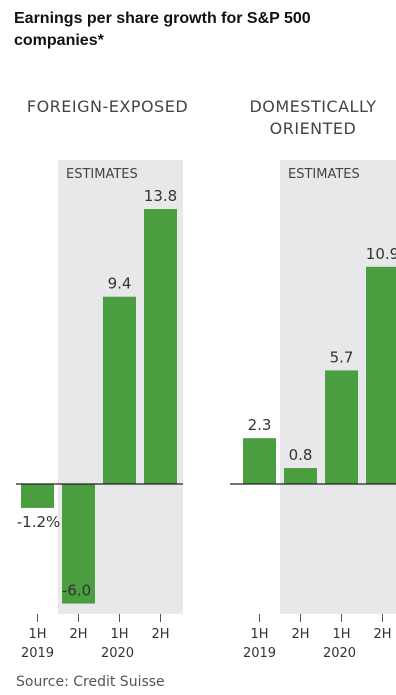 This screenshot has height=695, width=396. I want to click on panel-heading-foreign-line-1: FOREIGN-EXPOSED, so click(107, 106).